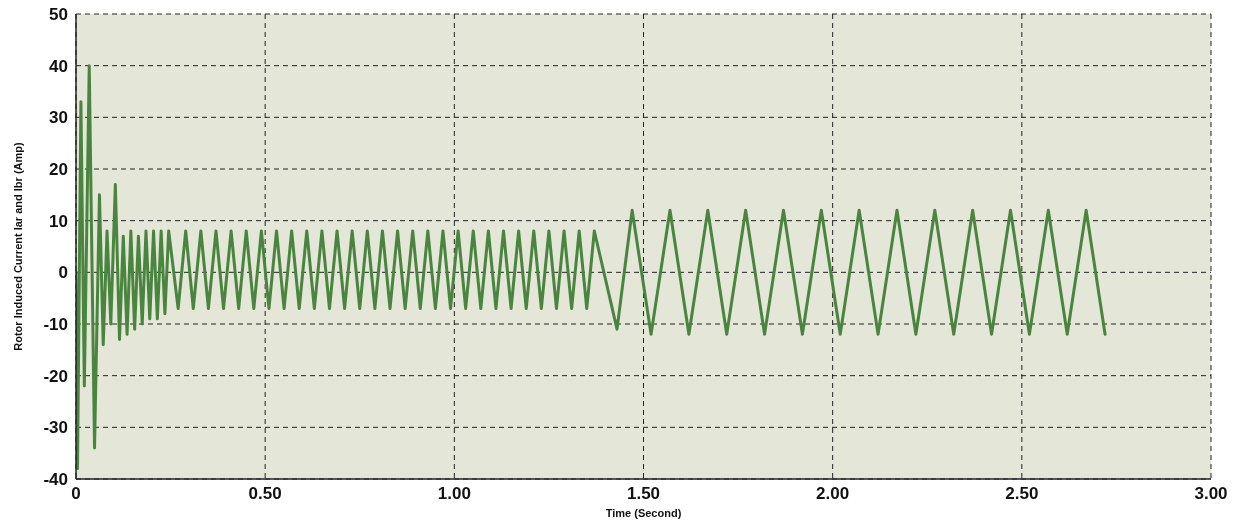 Image resolution: width=1239 pixels, height=529 pixels. Describe the element at coordinates (643, 494) in the screenshot. I see `x-tick-label: 1.50` at that location.